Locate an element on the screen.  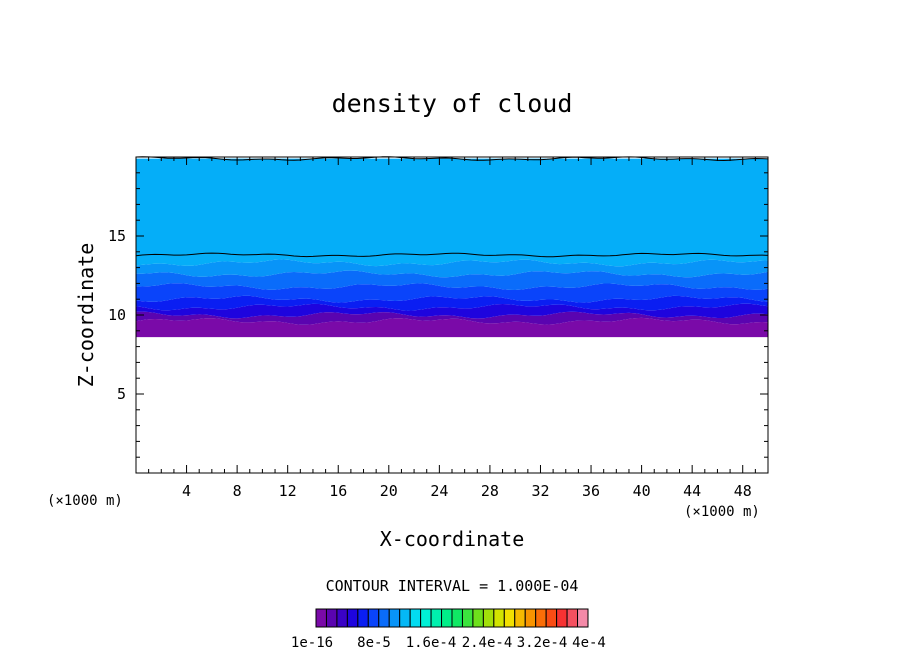
chart-title: density of cloud is located at coordinates (452, 103).